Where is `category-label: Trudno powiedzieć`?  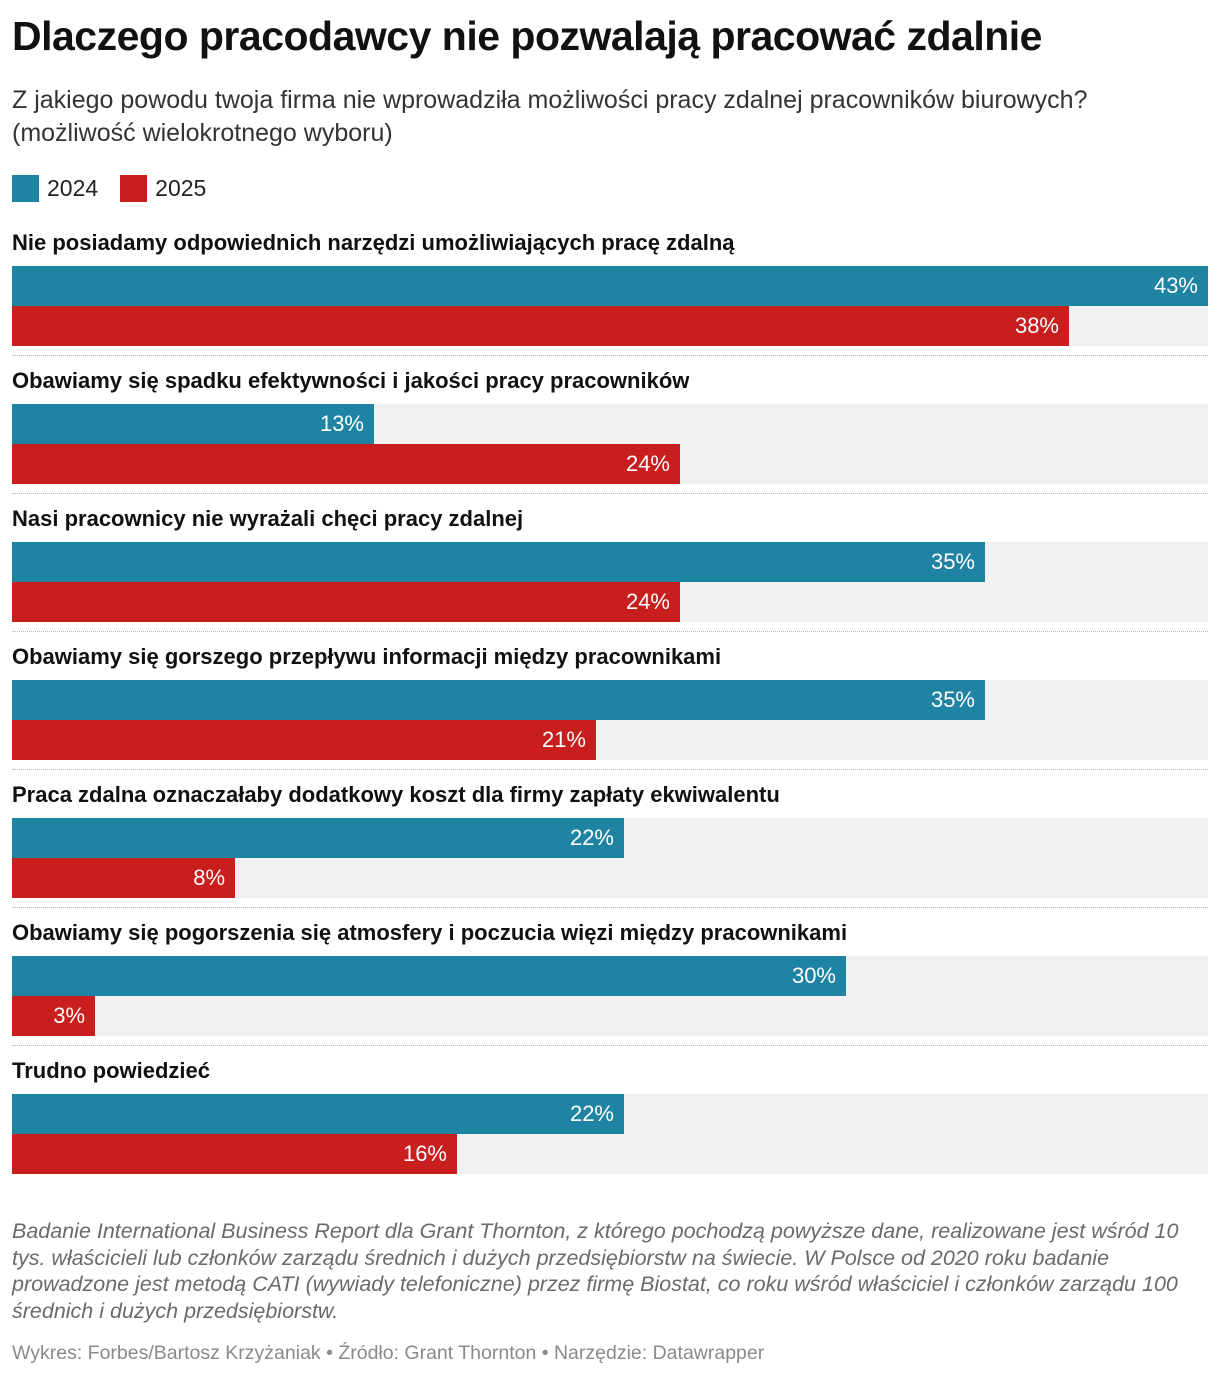 category-label: Trudno powiedzieć is located at coordinates (111, 1070).